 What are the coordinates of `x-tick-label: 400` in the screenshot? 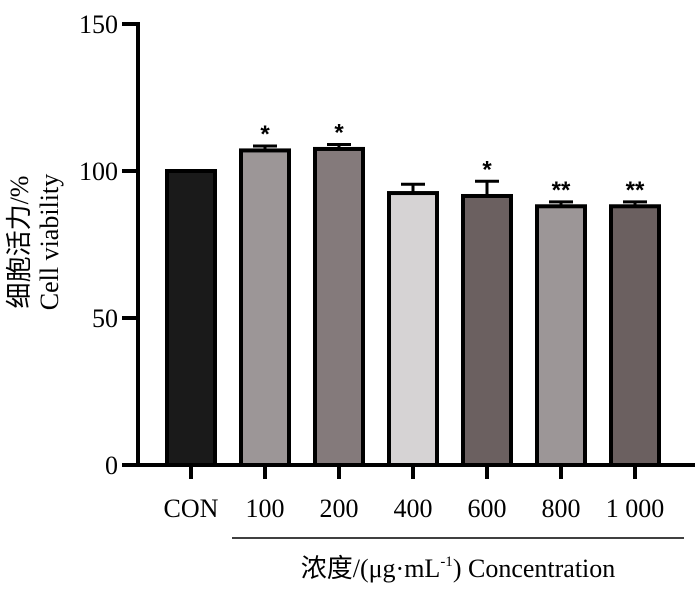 It's located at (413, 508).